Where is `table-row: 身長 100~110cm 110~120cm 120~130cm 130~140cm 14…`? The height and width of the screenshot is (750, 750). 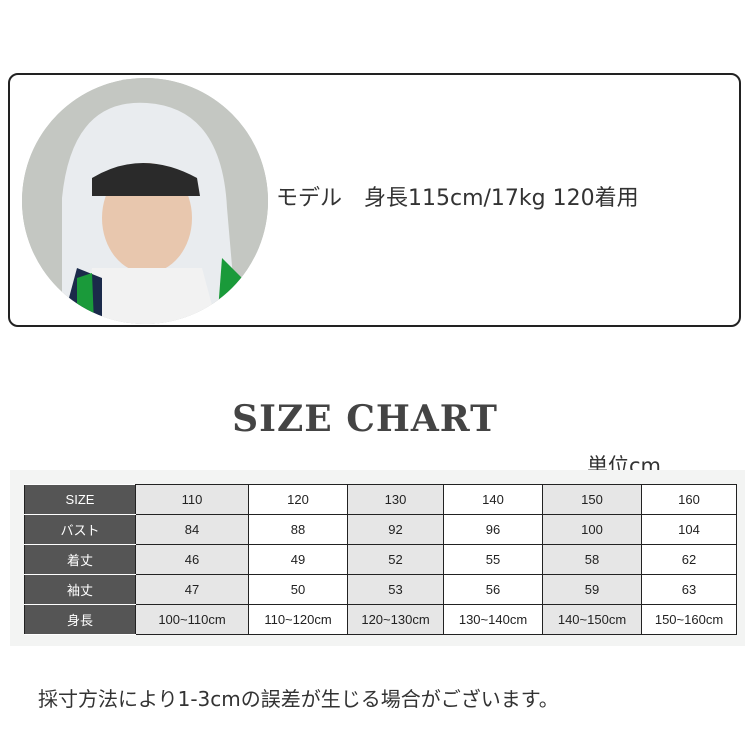
table-row: 身長 100~110cm 110~120cm 120~130cm 130~140cm 14… is located at coordinates (380, 619).